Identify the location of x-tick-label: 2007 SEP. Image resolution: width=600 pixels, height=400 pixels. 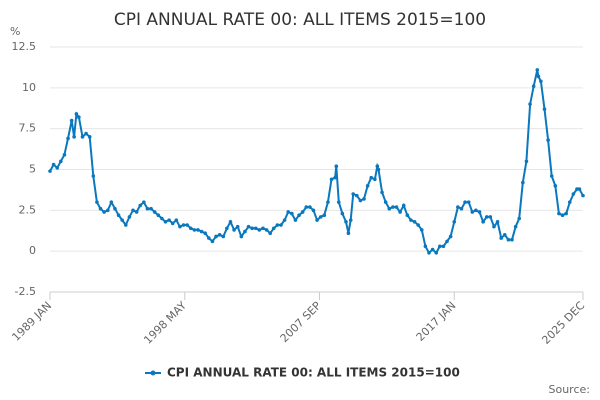
(301, 322).